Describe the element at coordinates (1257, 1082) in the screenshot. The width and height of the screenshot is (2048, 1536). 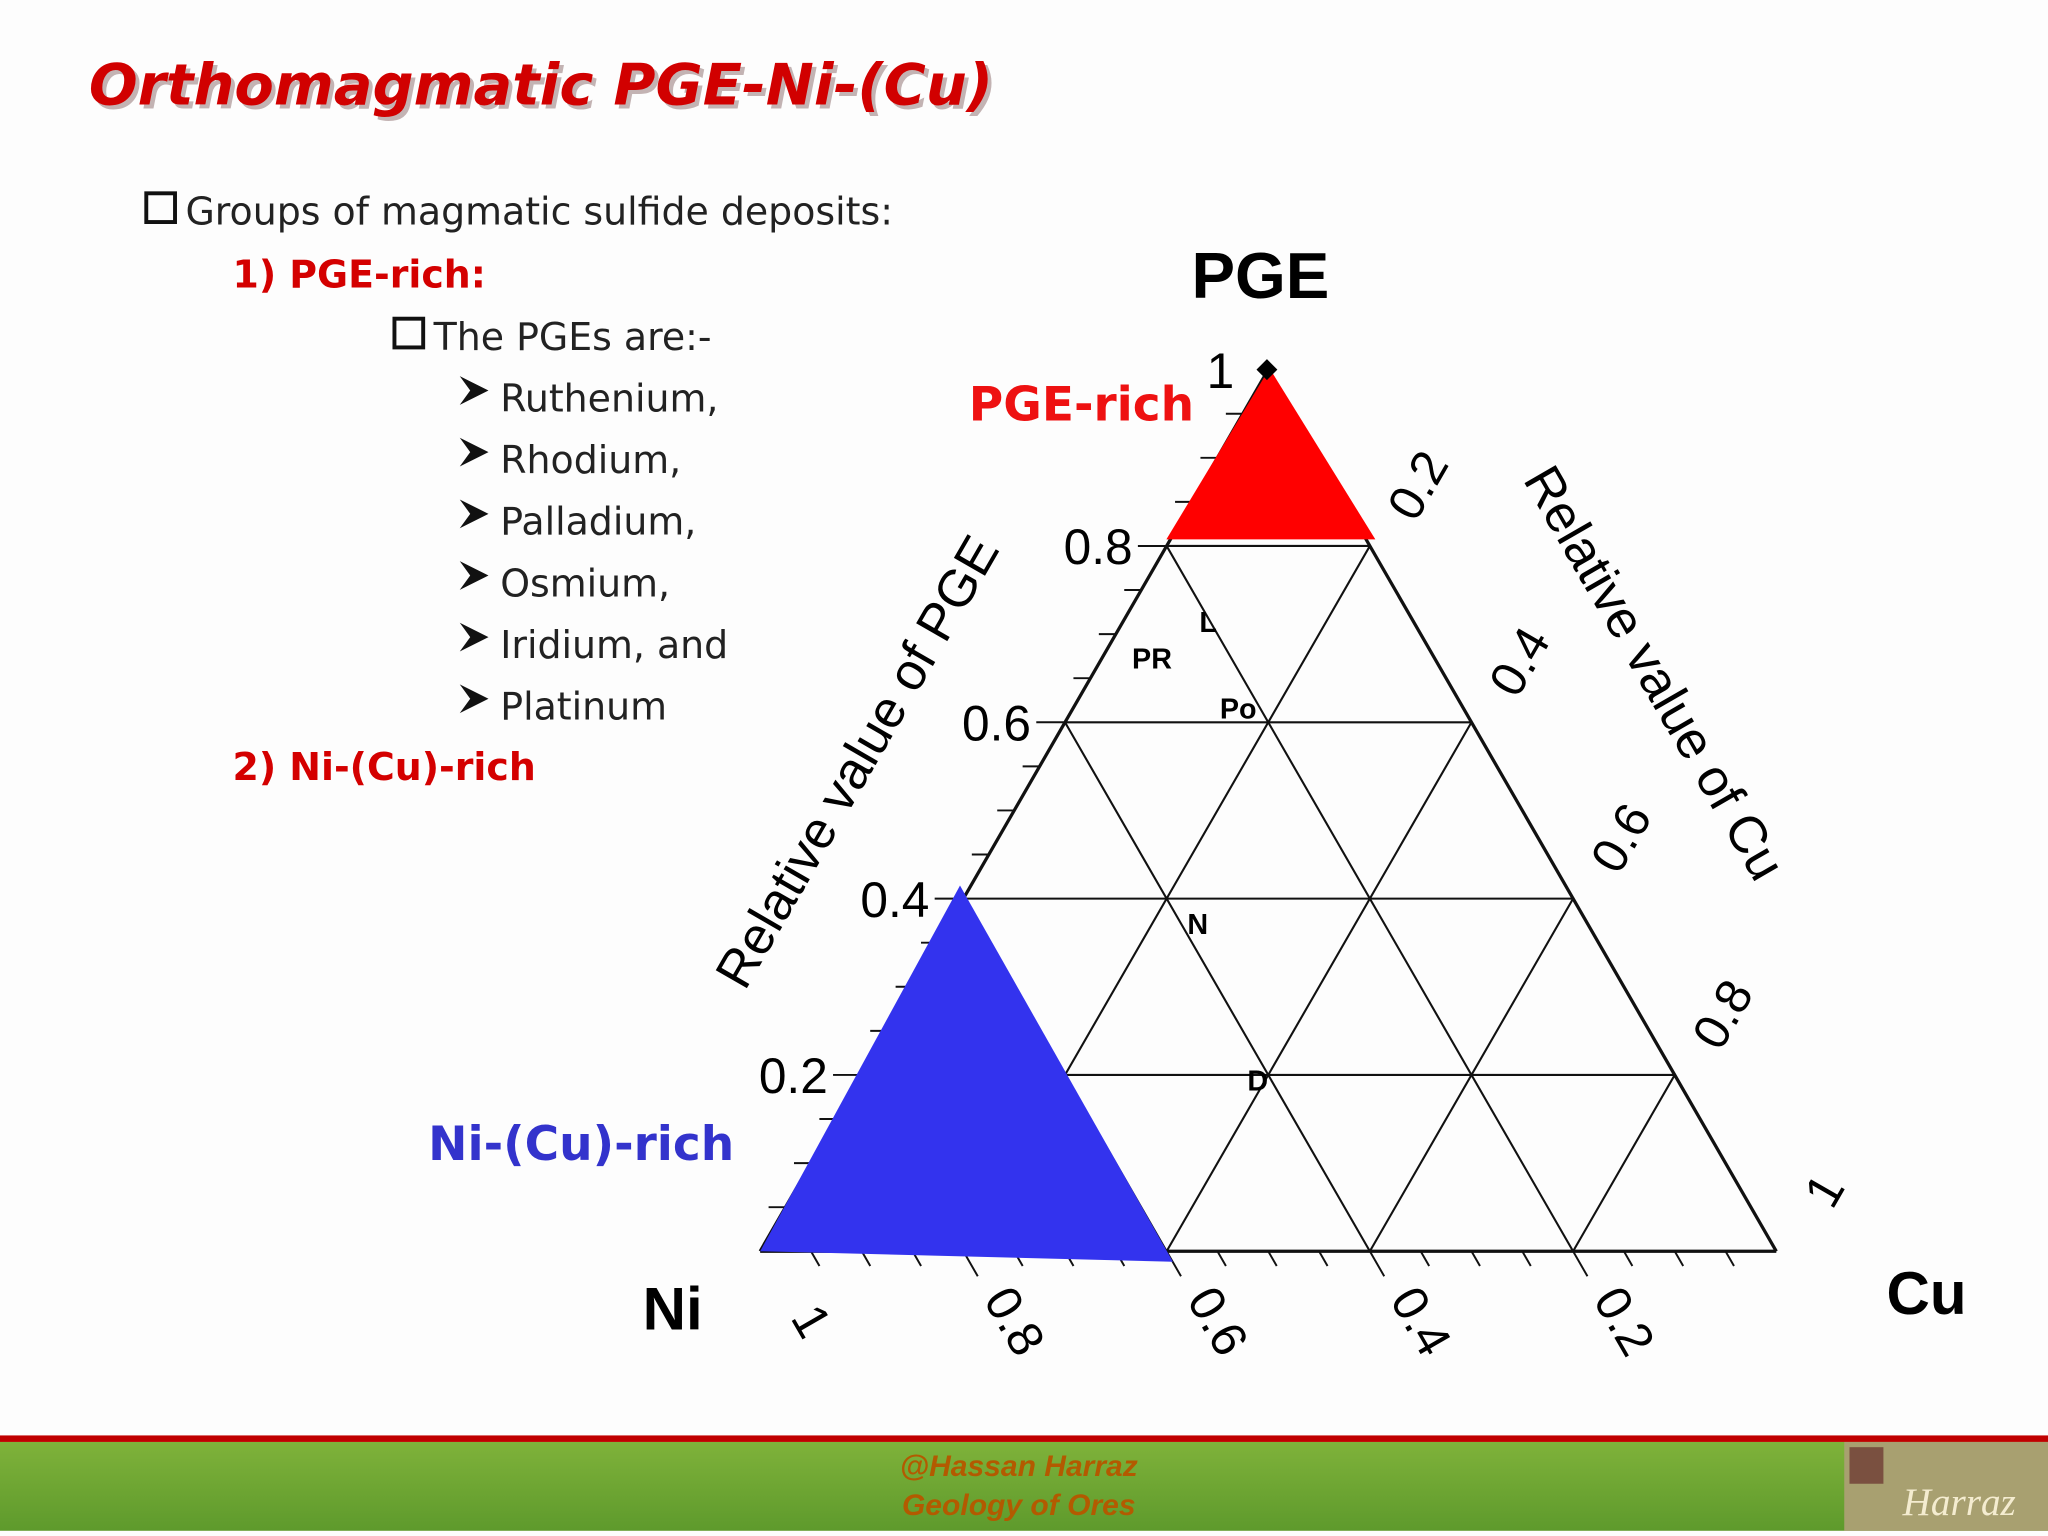
I see `point-label: D` at that location.